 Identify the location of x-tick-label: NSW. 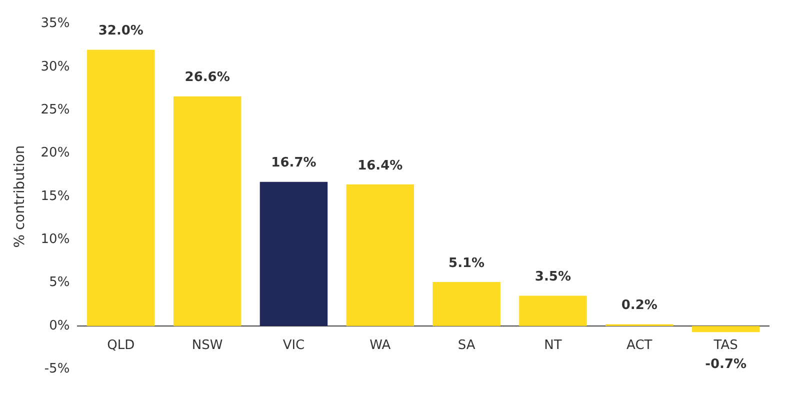
(207, 346).